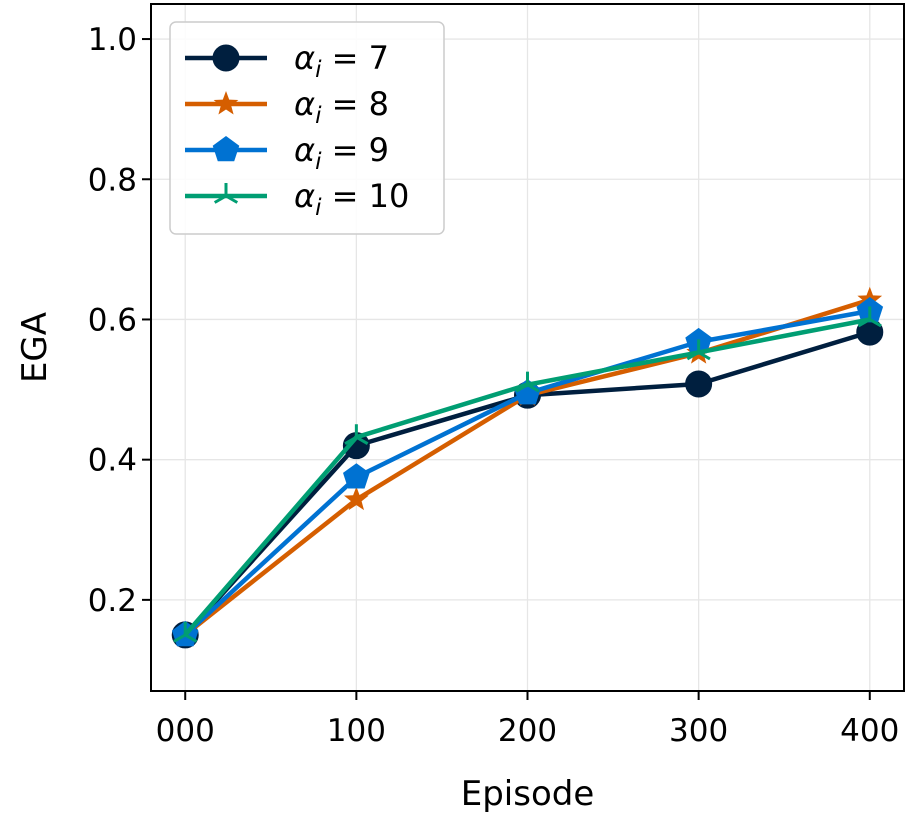  I want to click on x-tick-label: 100, so click(356, 731).